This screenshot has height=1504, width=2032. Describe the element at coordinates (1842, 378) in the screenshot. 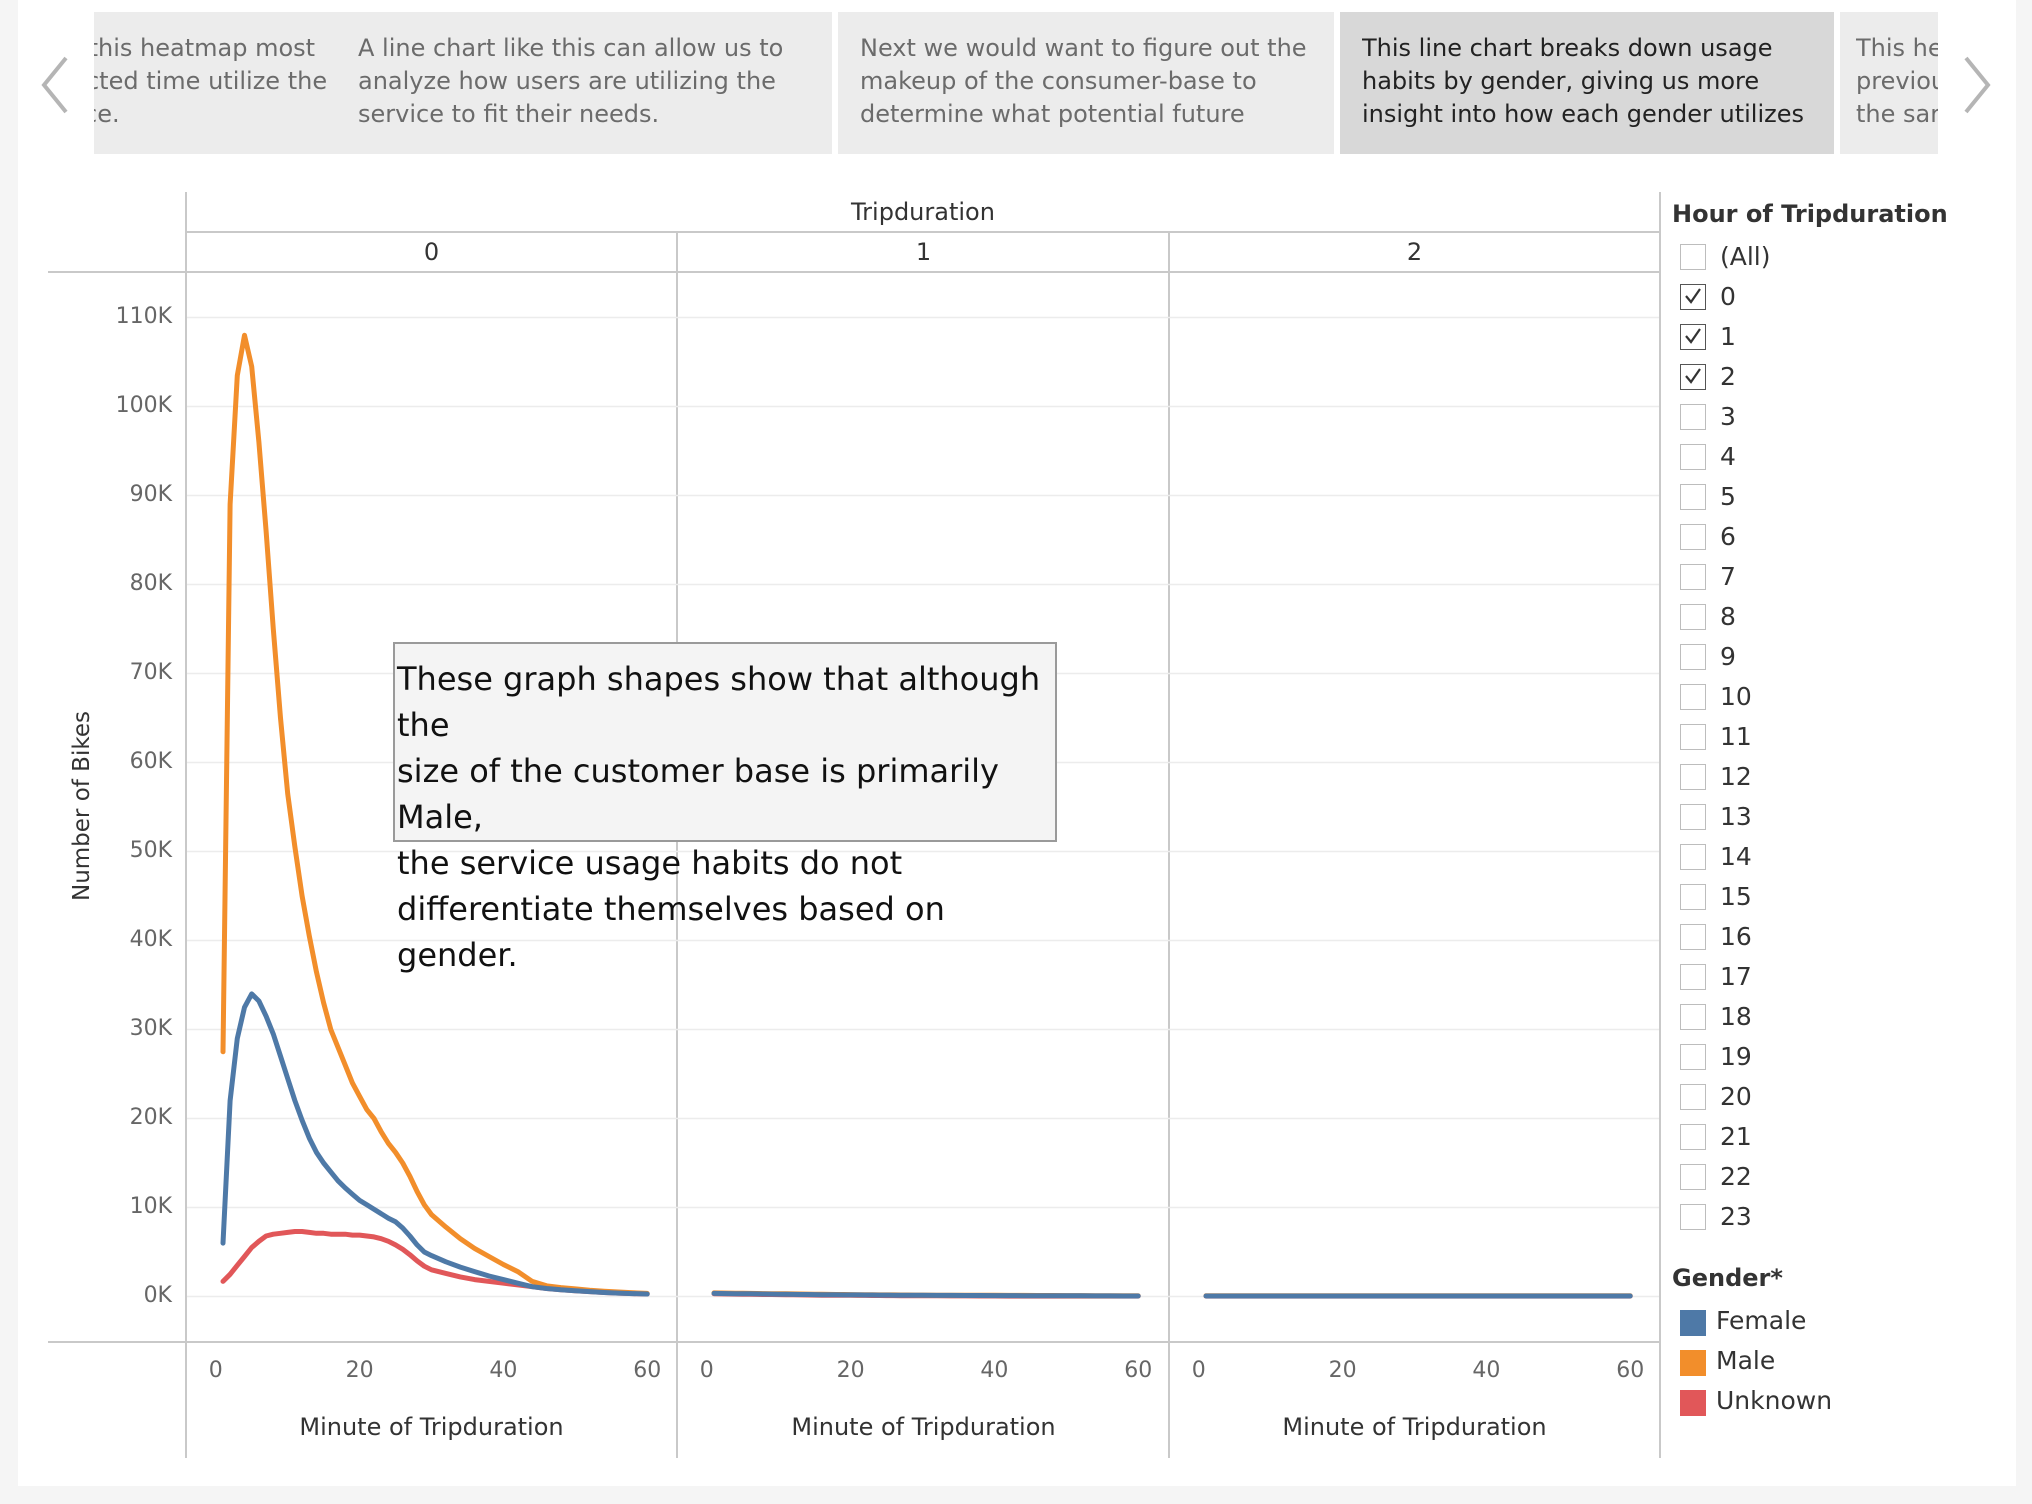

I see `filter-option: 2` at that location.